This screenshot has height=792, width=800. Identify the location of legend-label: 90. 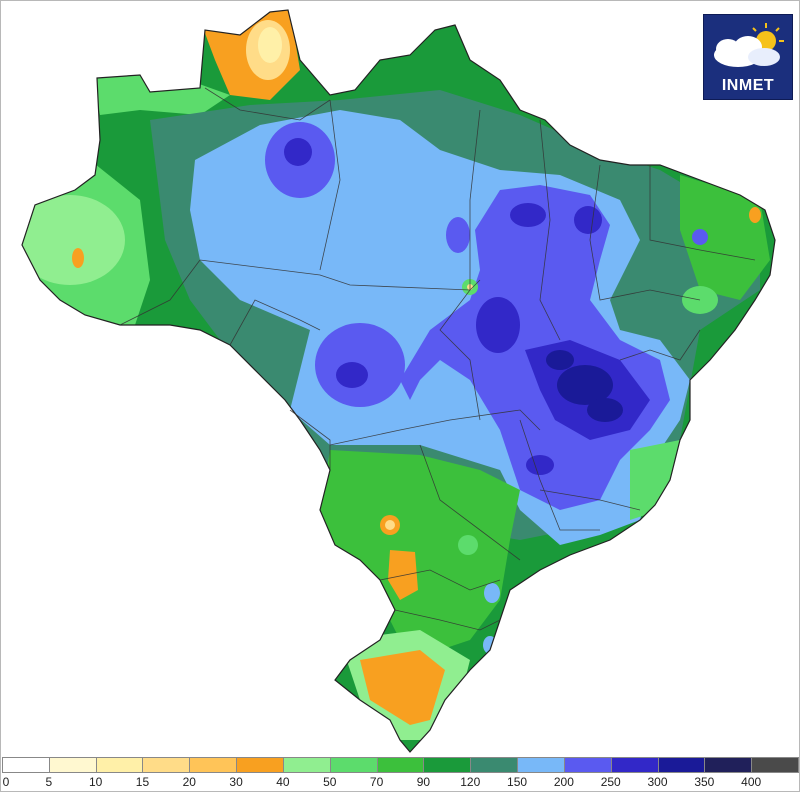
(423, 782).